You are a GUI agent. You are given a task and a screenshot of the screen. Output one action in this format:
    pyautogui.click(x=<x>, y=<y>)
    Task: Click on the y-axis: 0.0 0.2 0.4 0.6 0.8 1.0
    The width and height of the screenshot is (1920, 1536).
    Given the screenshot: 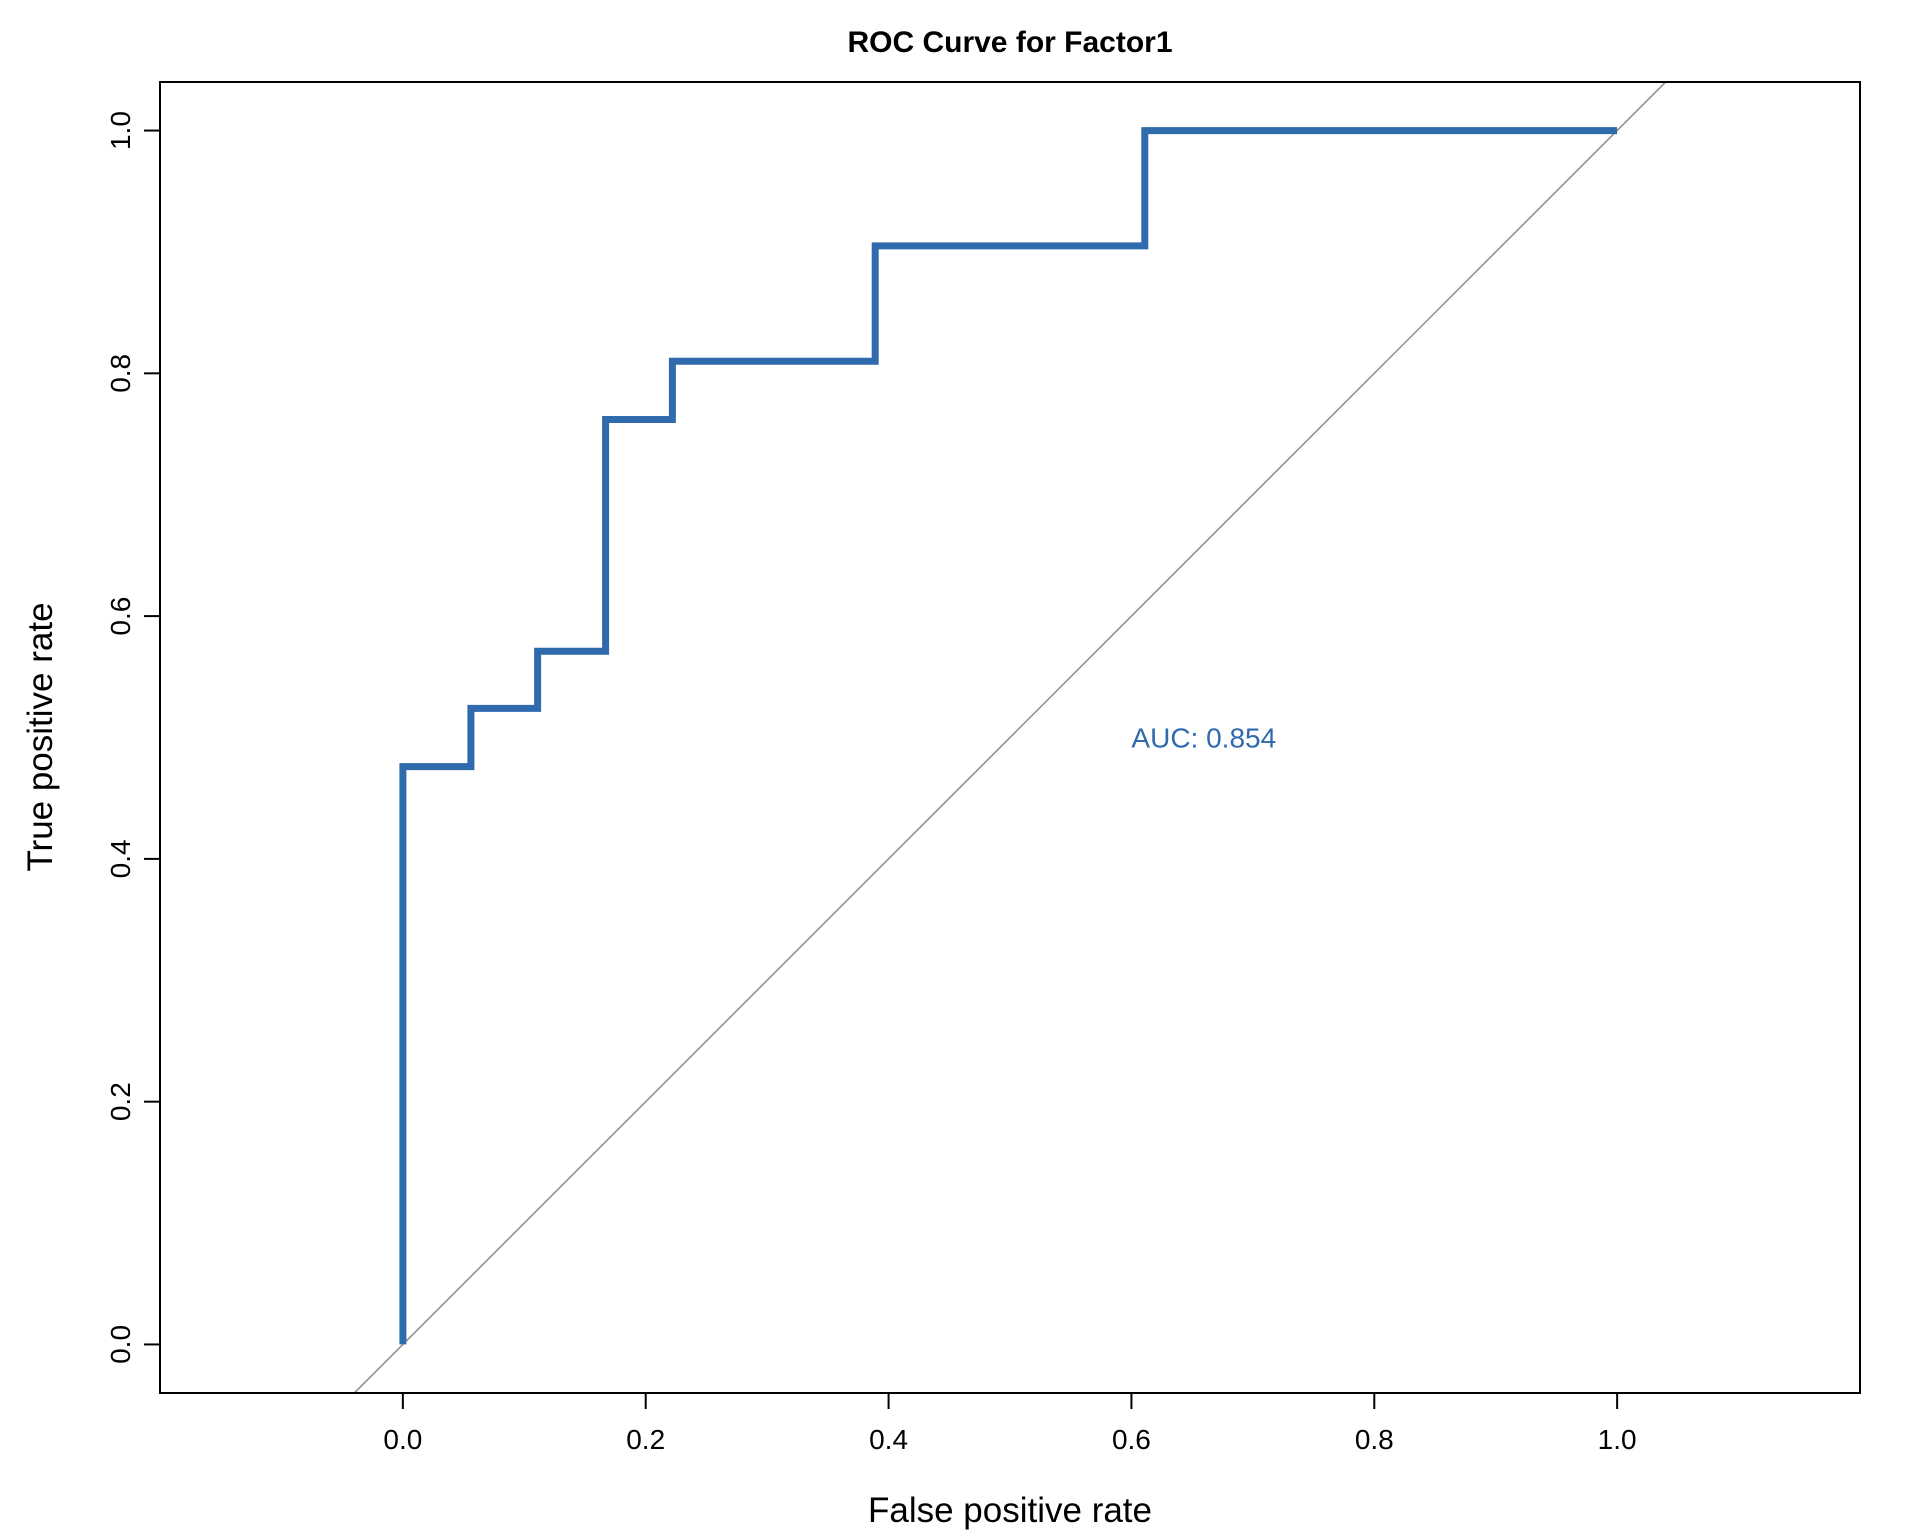 What is the action you would take?
    pyautogui.click(x=133, y=737)
    